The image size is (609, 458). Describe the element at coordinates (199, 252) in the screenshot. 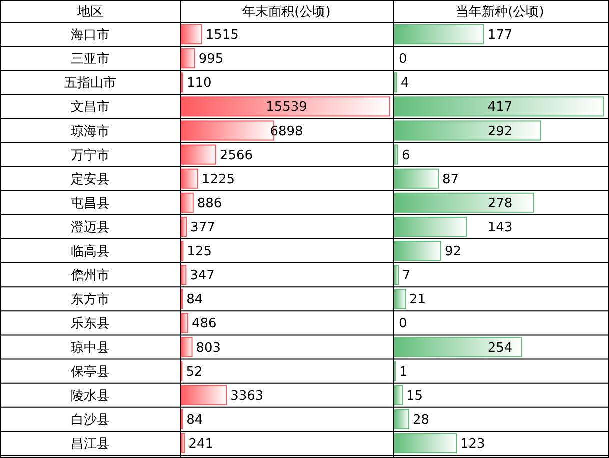

I see `data-label: 125` at that location.